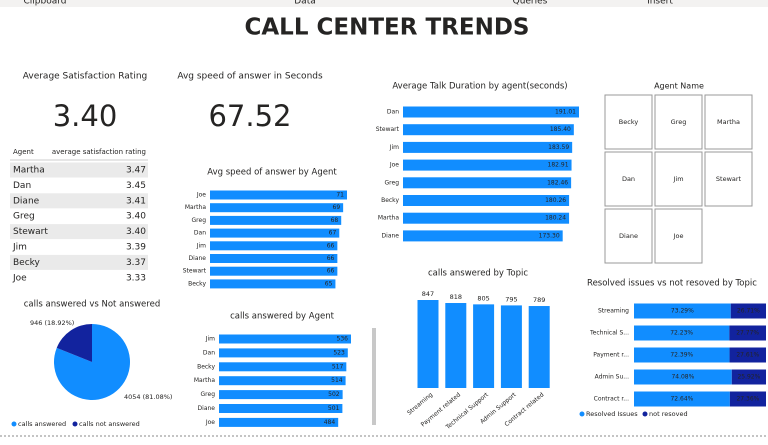 This screenshot has height=445, width=768. Describe the element at coordinates (555, 218) in the screenshot. I see `data-label: 180.24` at that location.